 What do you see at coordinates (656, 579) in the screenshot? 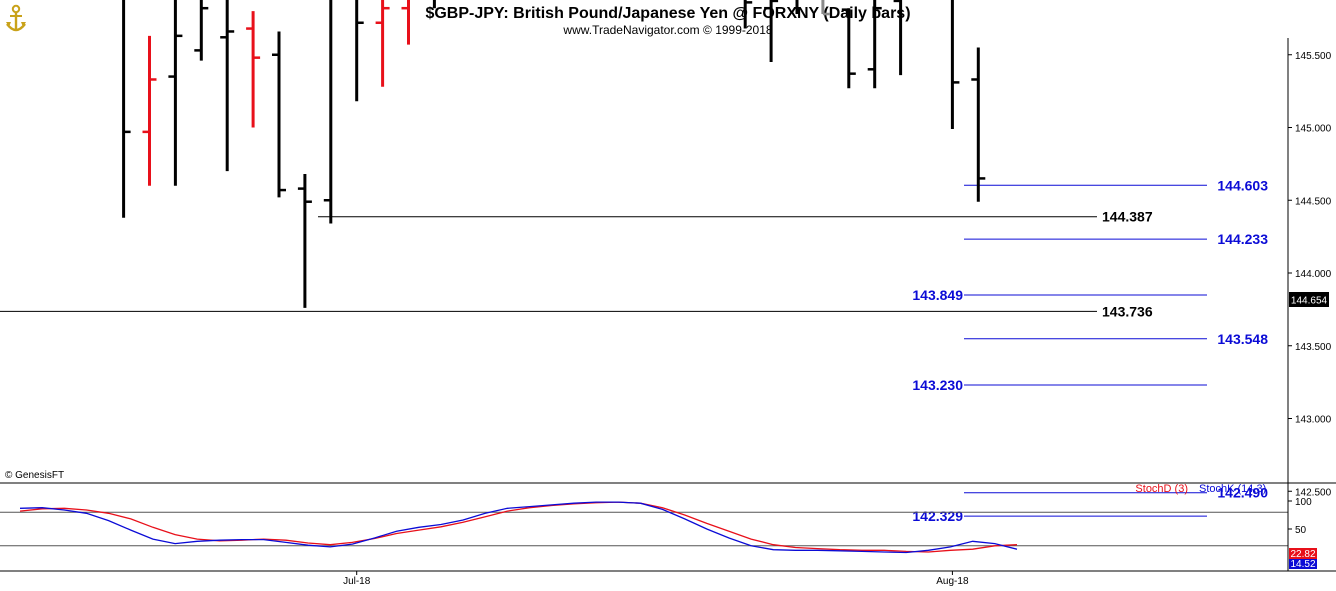
I see `time-axis: Jul-18 Aug-18` at bounding box center [656, 579].